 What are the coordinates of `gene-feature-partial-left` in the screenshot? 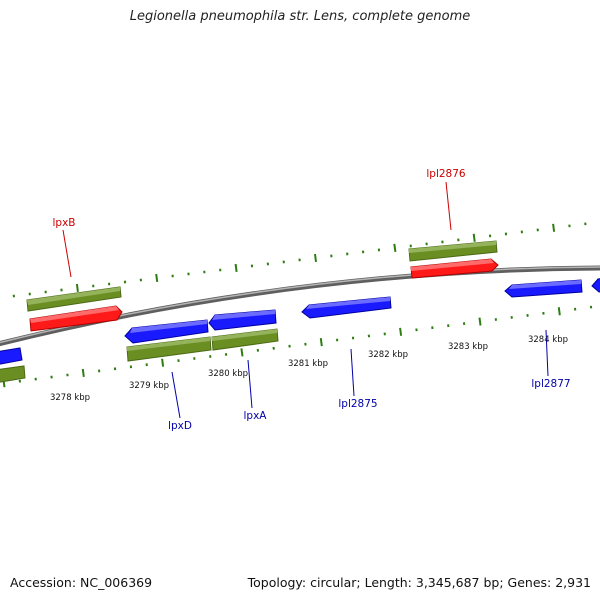 It's located at (11, 356).